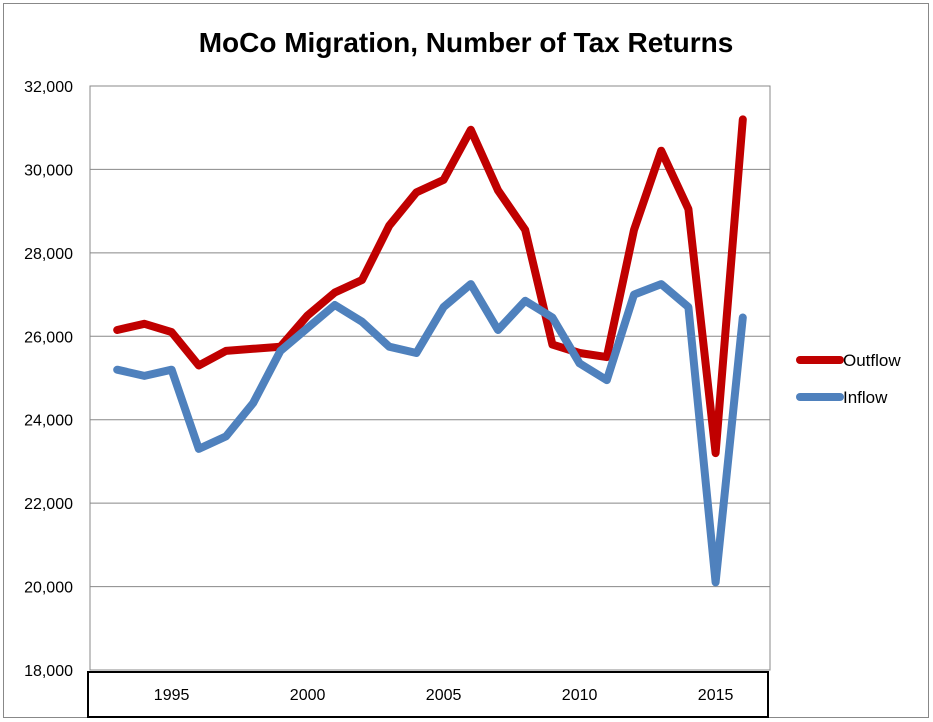  Describe the element at coordinates (48, 254) in the screenshot. I see `y-tick-label: 28,000` at that location.